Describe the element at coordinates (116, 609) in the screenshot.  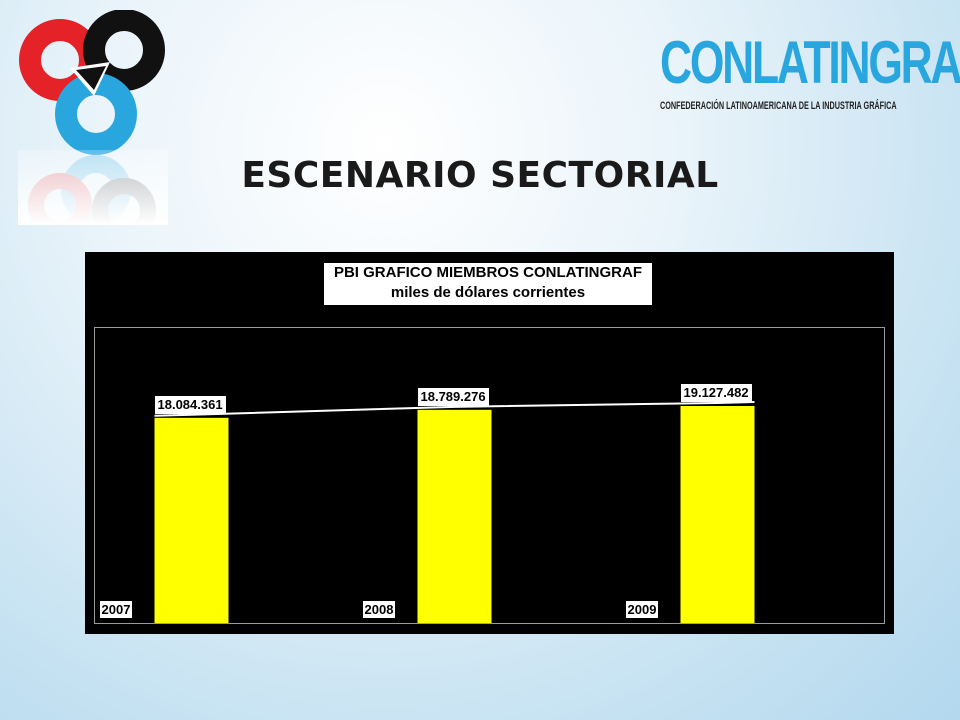
I see `category-label-2007: 2007` at that location.